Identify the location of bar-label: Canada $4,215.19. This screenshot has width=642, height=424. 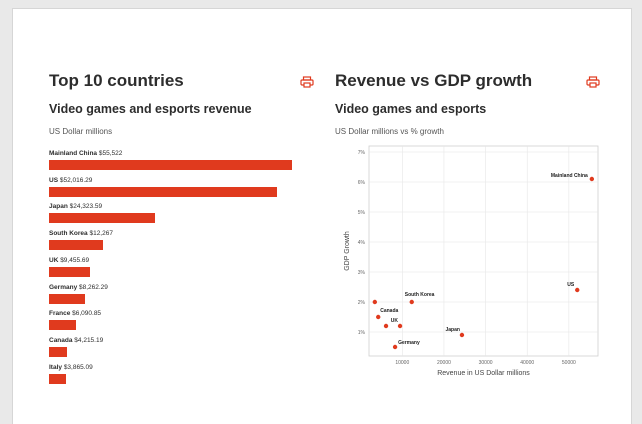
(76, 341).